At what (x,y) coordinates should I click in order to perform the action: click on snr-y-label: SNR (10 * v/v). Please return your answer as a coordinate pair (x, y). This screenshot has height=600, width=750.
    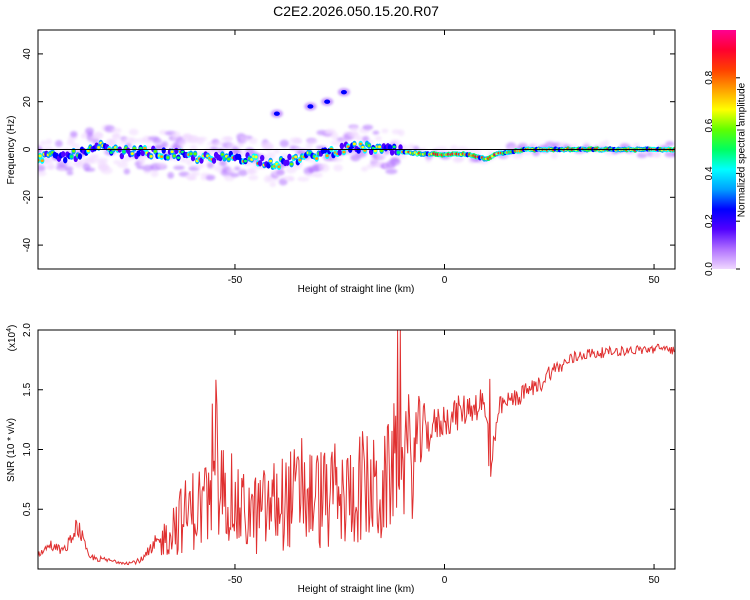
    Looking at the image, I should click on (11, 450).